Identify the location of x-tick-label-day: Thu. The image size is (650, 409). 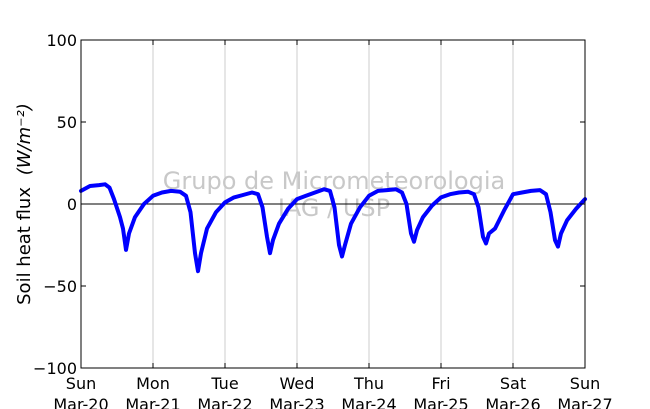
(368, 383).